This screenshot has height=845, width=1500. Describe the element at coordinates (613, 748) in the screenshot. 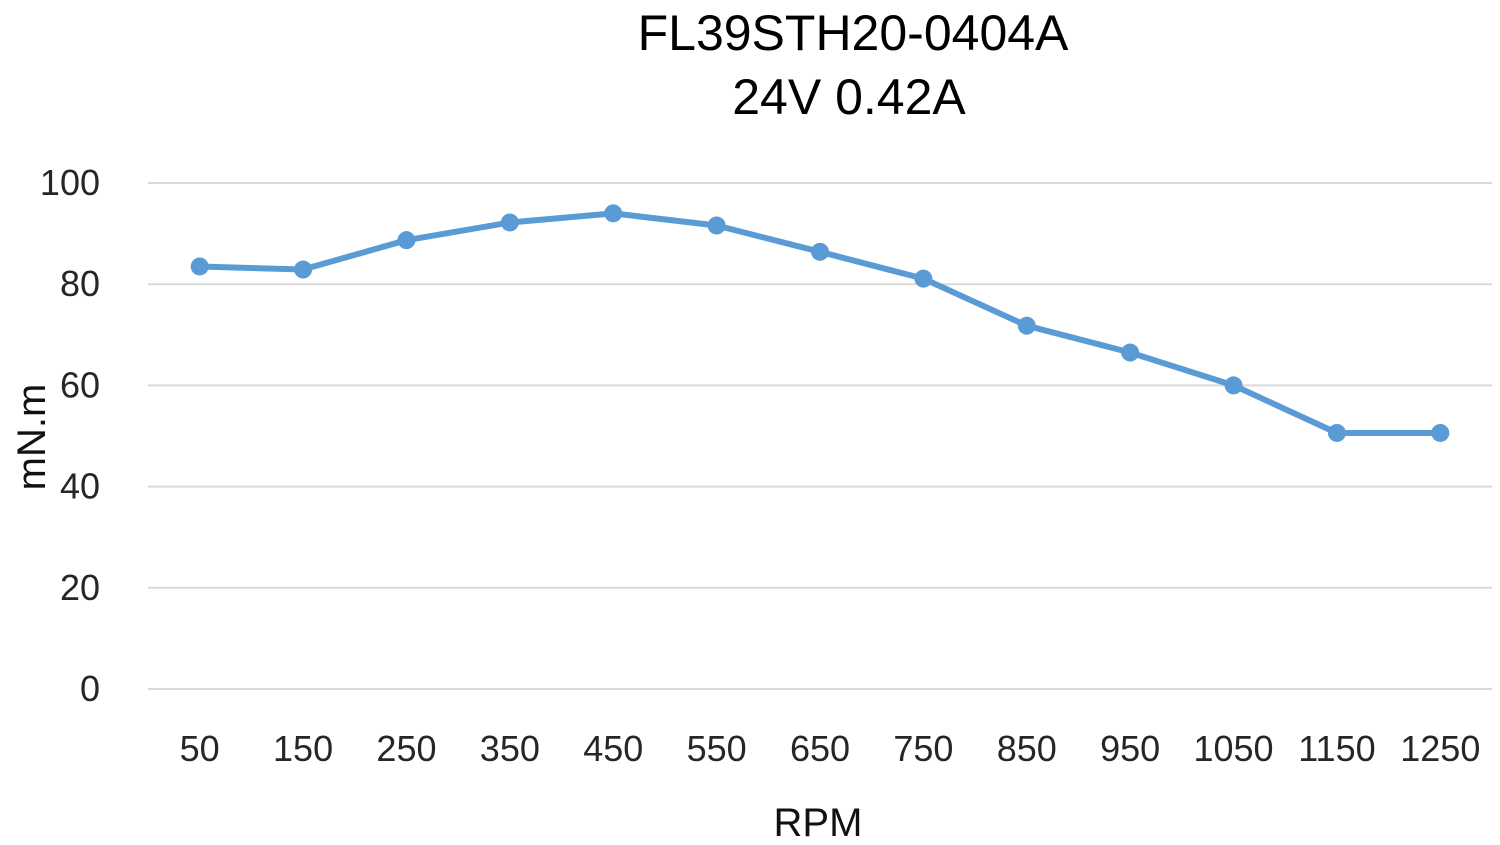

I see `x-tick-label: 450` at that location.